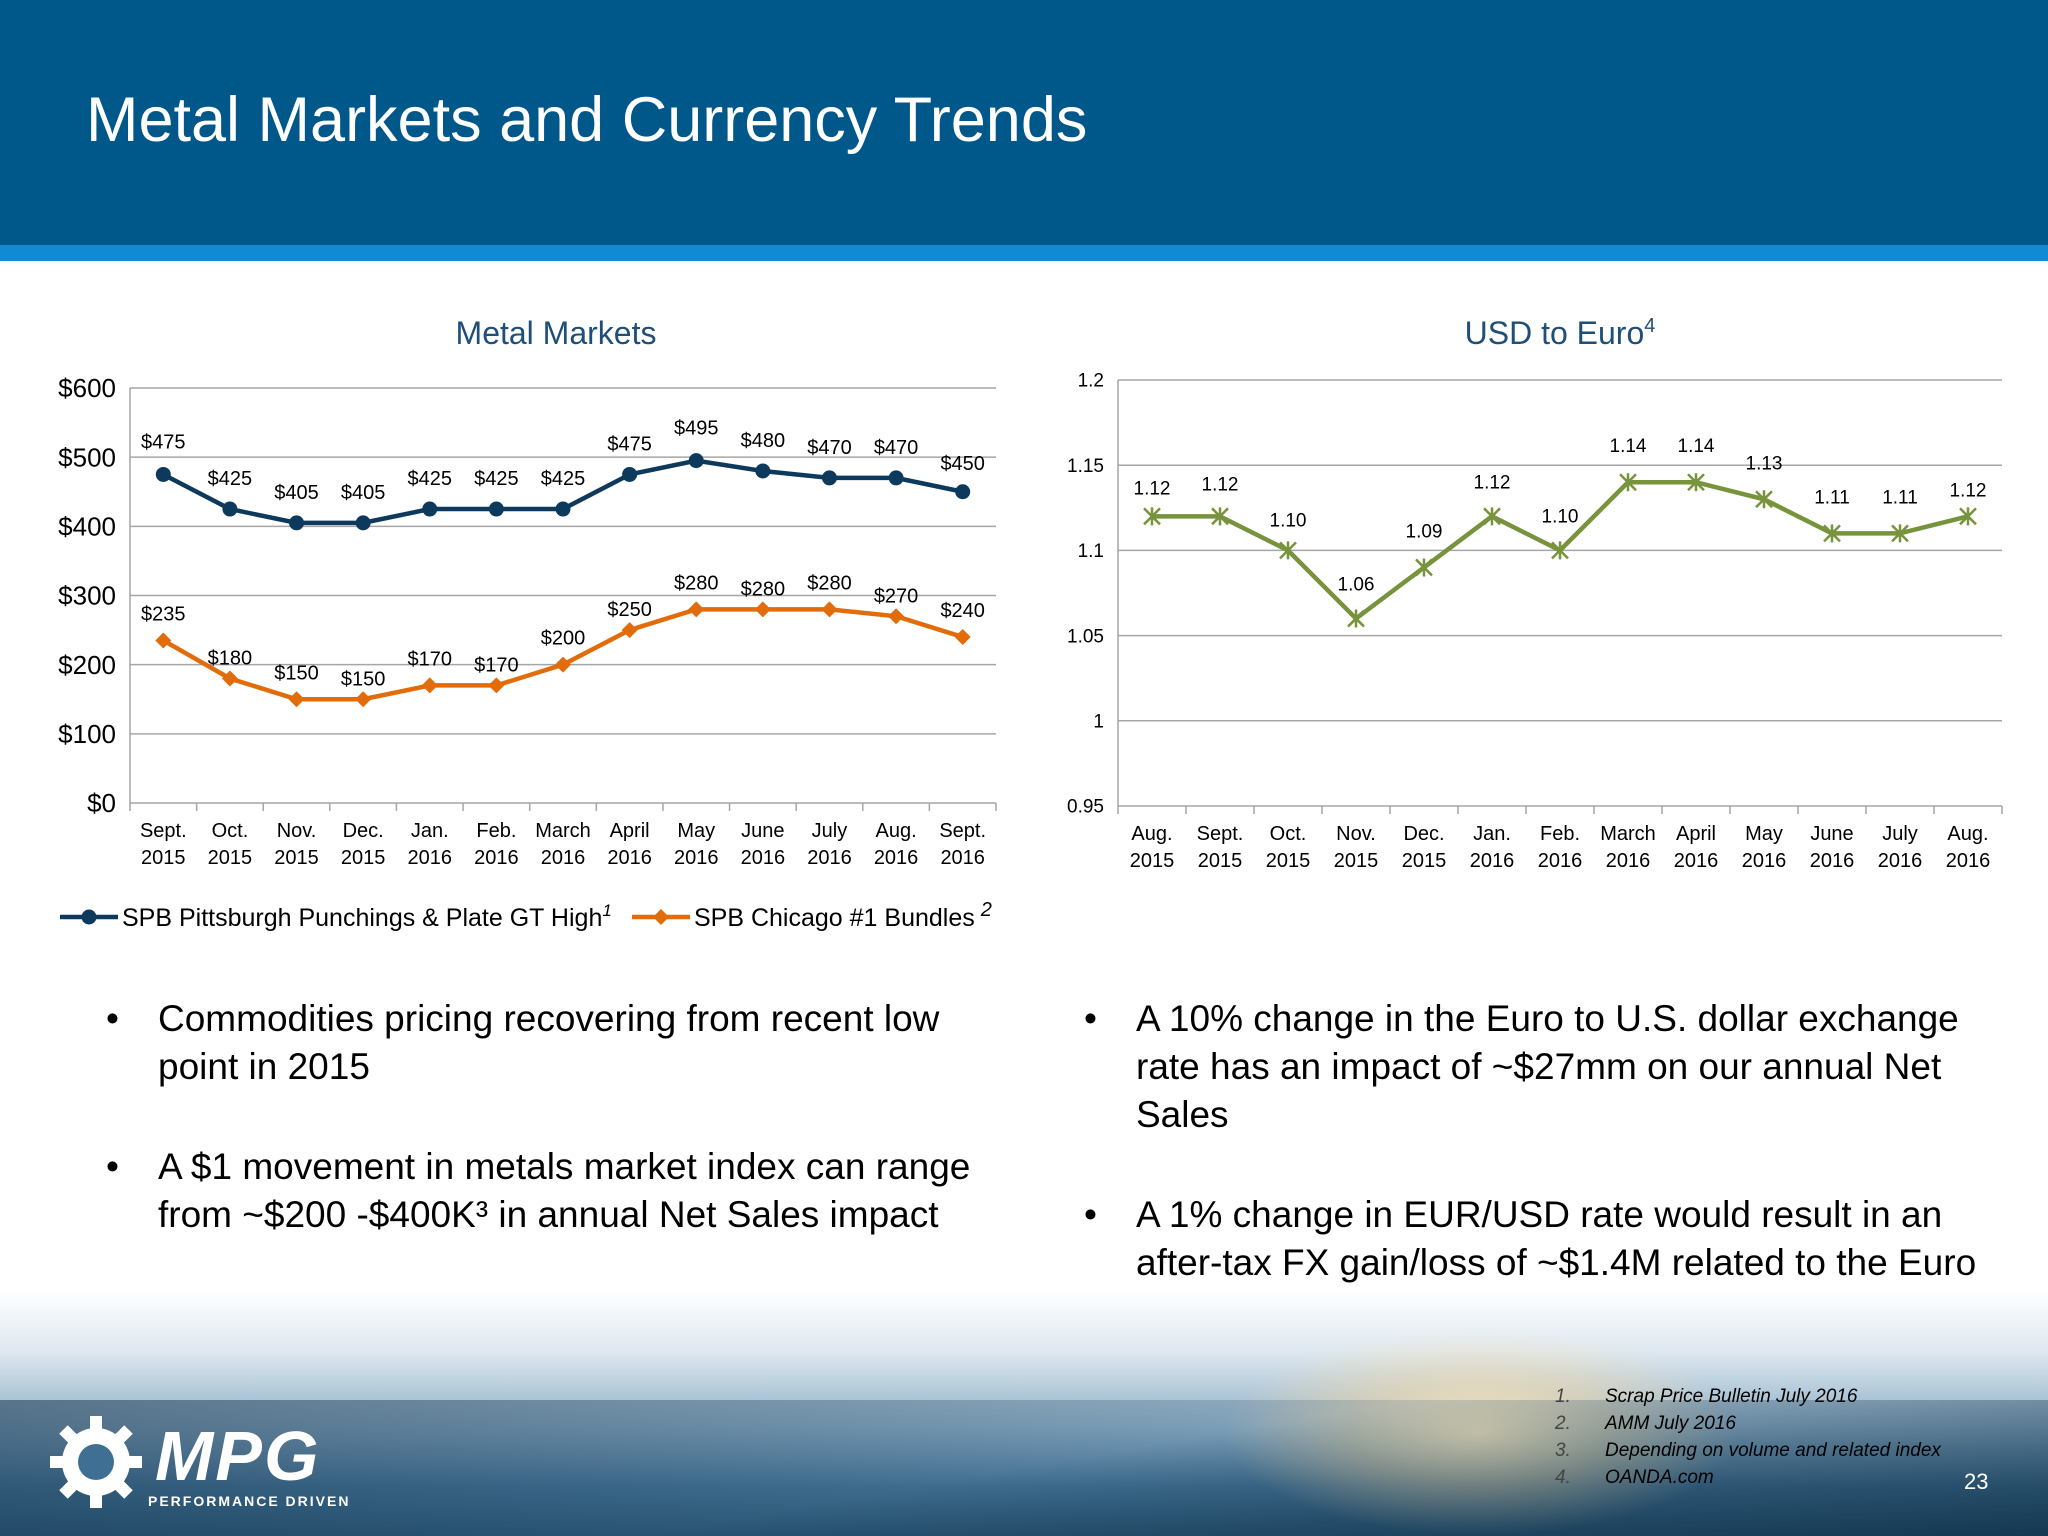 The height and width of the screenshot is (1536, 2048). I want to click on fx-x-tick-label: May 2016, so click(1764, 847).